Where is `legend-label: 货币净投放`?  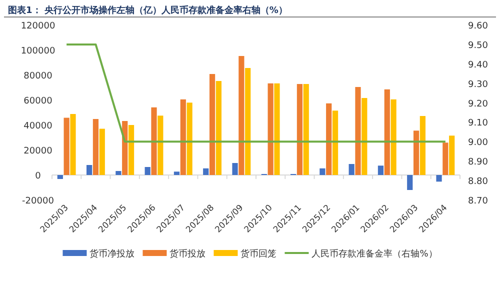
legend-label: 货币净投放 is located at coordinates (112, 254).